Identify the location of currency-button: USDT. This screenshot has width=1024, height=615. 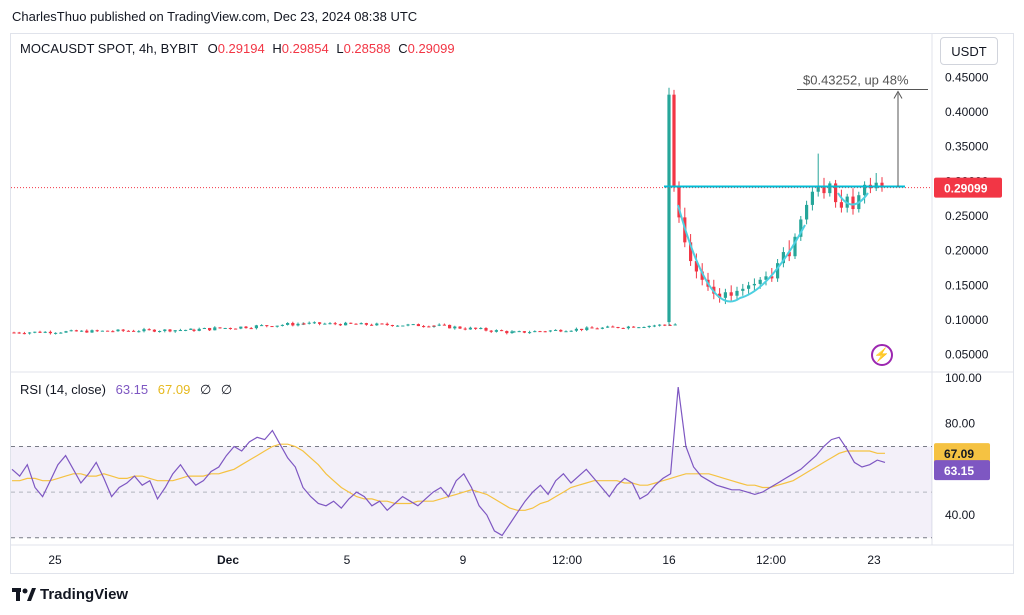
(969, 51).